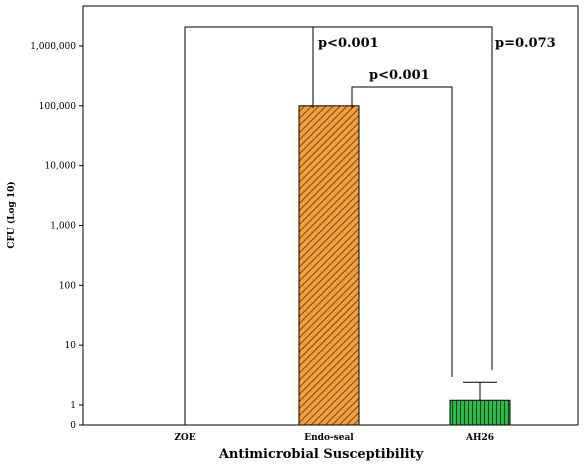 Image resolution: width=585 pixels, height=466 pixels. I want to click on x-tick-label: Endo-seal, so click(329, 438).